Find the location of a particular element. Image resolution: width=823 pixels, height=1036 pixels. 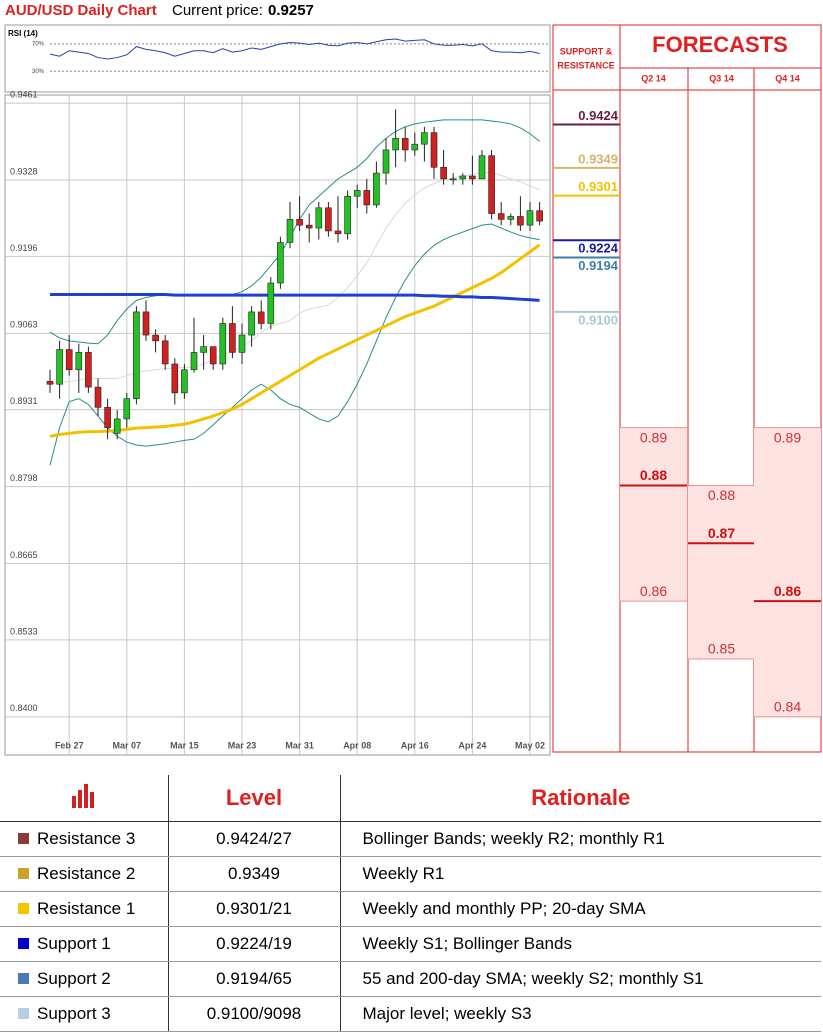

level-value-text: 0.9301/21 is located at coordinates (254, 908).